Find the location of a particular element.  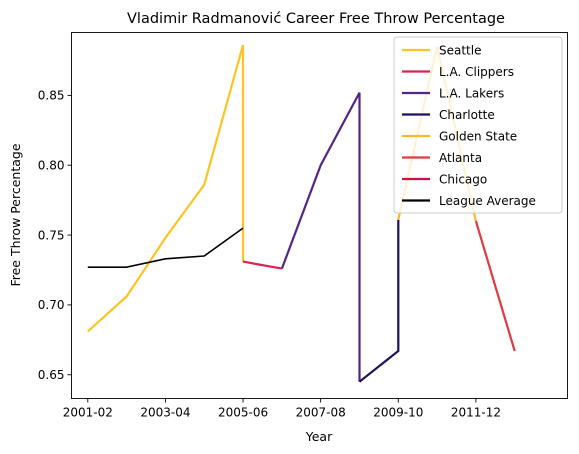

legend-label: Atlanta is located at coordinates (460, 158).